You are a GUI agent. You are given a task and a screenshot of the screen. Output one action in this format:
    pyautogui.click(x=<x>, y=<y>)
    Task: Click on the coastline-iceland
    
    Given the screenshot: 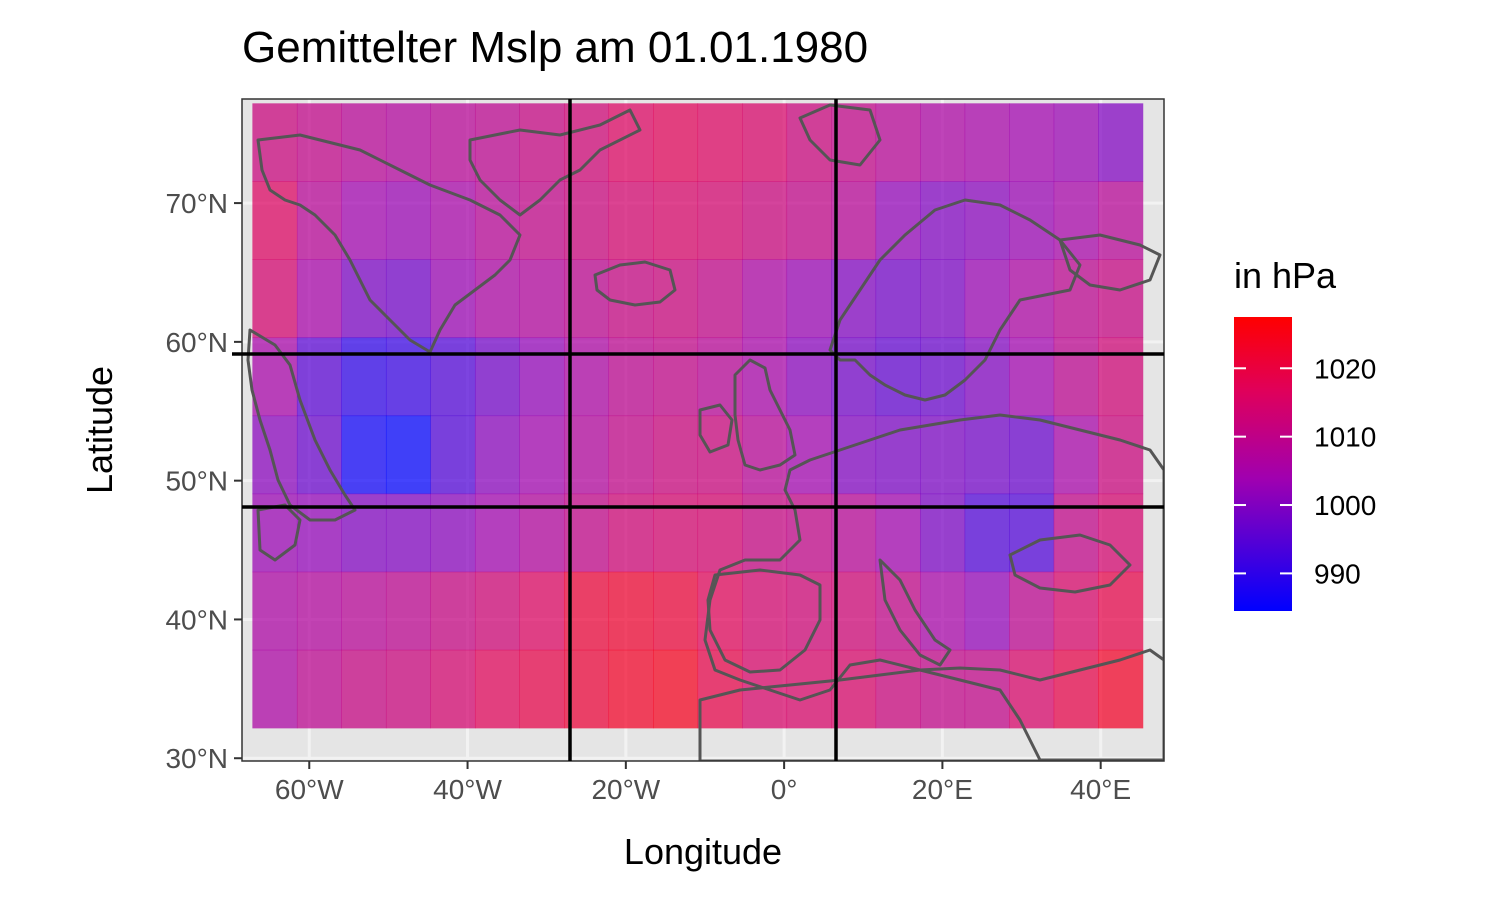 What is the action you would take?
    pyautogui.click(x=635, y=283)
    